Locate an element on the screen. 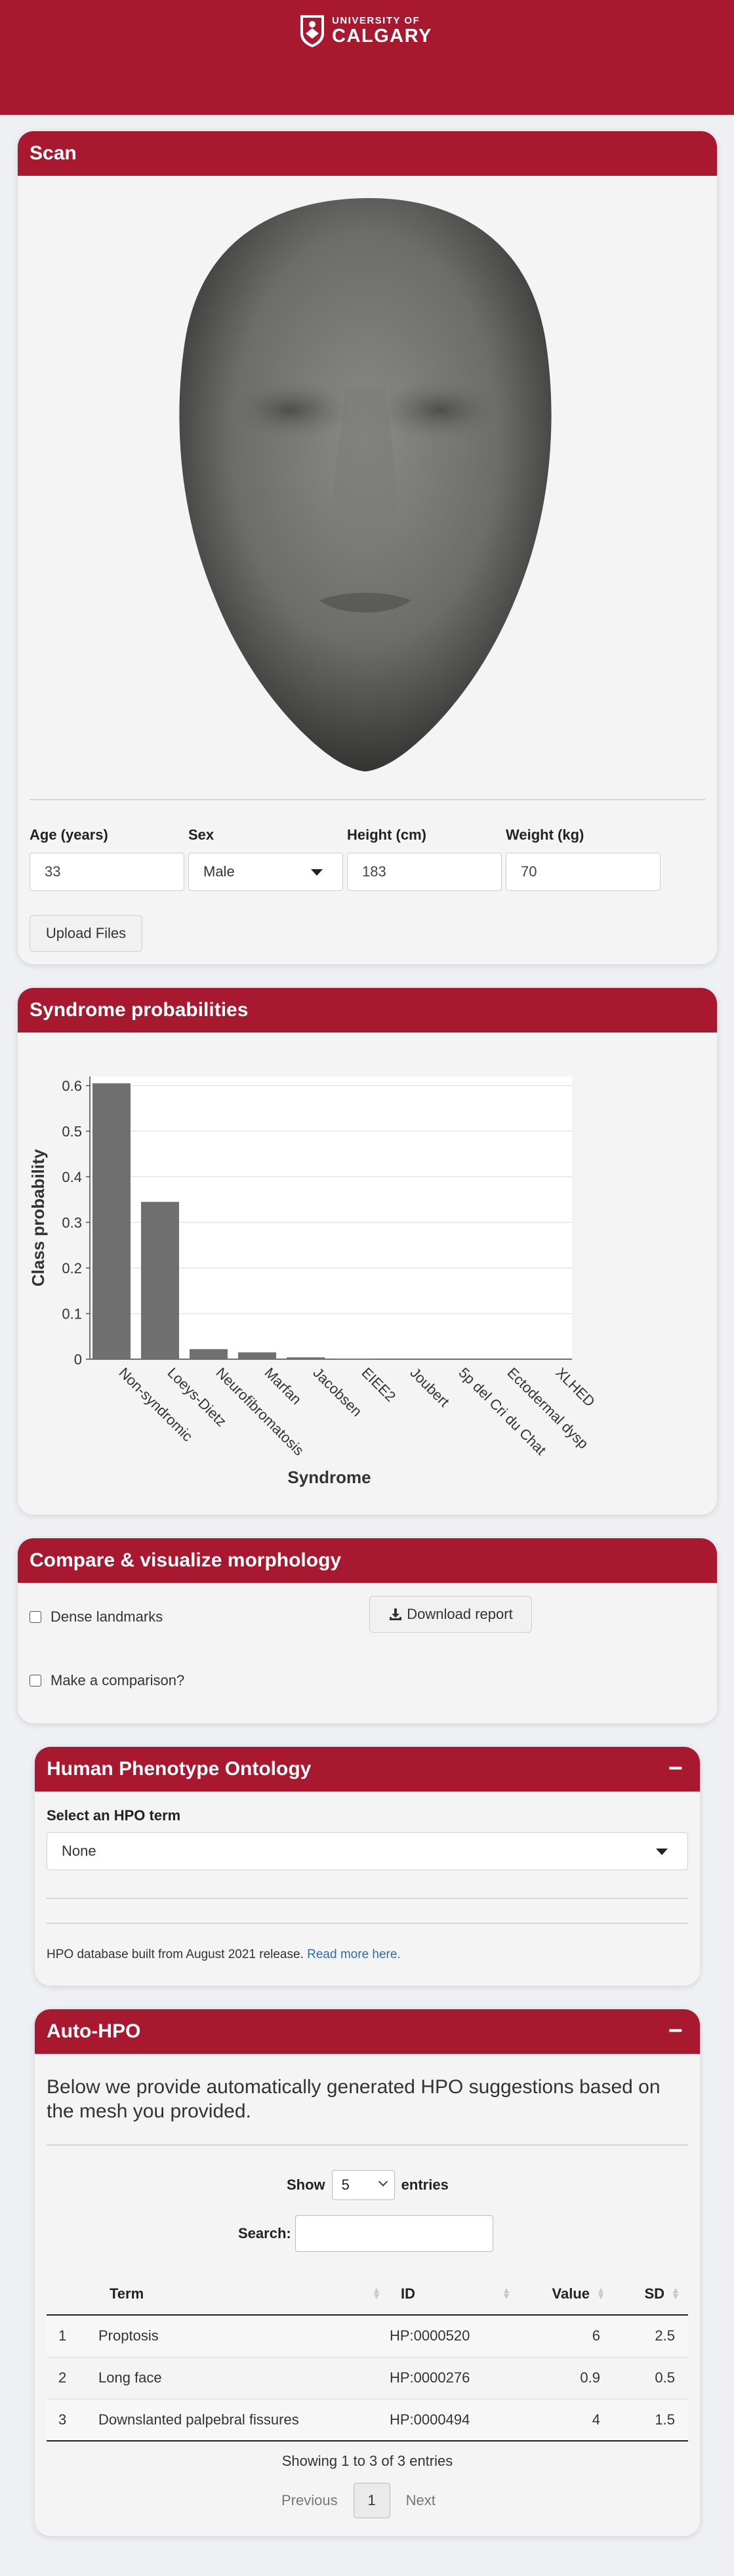  syndrome-title: Syndrome probabilities is located at coordinates (139, 1010).